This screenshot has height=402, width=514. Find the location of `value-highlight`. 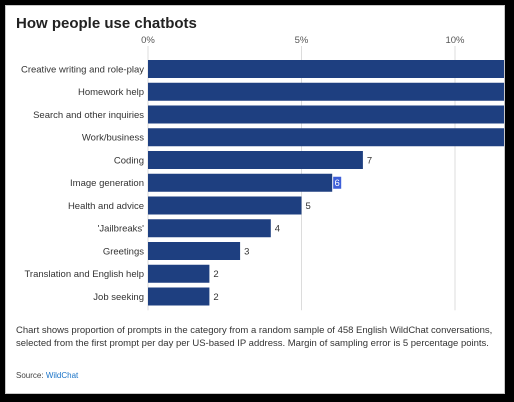

value-highlight is located at coordinates (337, 182).